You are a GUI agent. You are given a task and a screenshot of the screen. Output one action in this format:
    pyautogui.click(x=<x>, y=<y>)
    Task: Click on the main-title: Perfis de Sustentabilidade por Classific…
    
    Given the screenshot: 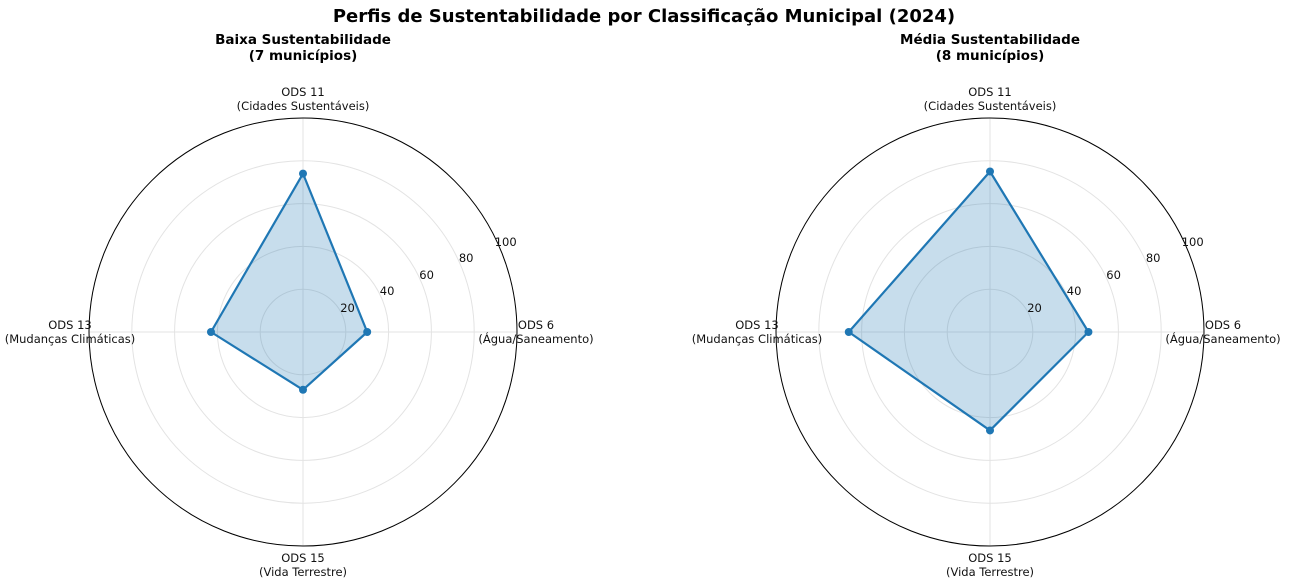 What is the action you would take?
    pyautogui.click(x=644, y=16)
    